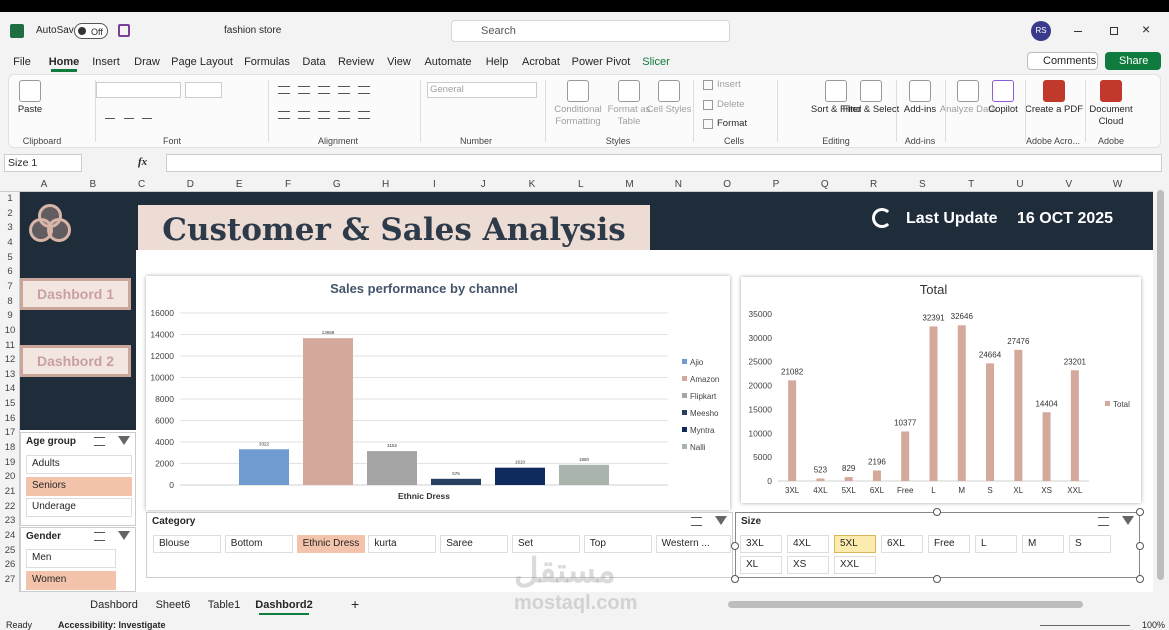 The image size is (1169, 630). Describe the element at coordinates (601, 62) in the screenshot. I see `menu-tab: Power Pivot` at that location.